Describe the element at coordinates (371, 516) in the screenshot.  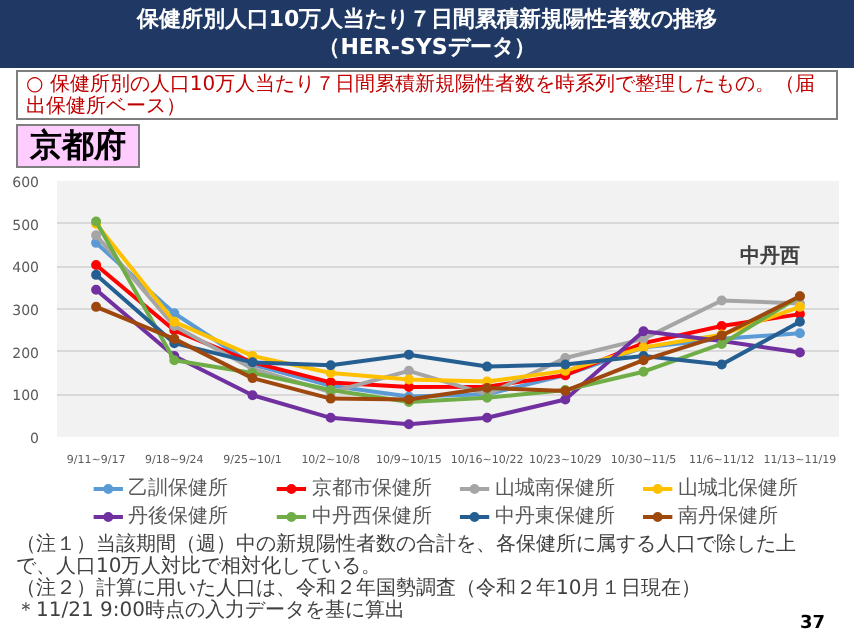
I see `legend-label: 中丹西保健所` at that location.